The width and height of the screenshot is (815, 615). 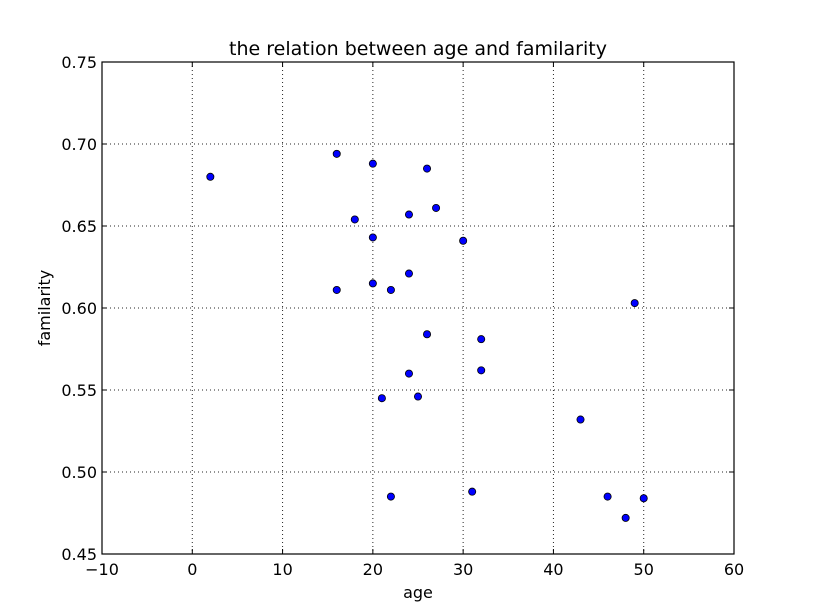 What do you see at coordinates (644, 569) in the screenshot?
I see `x-tick-label: 50` at bounding box center [644, 569].